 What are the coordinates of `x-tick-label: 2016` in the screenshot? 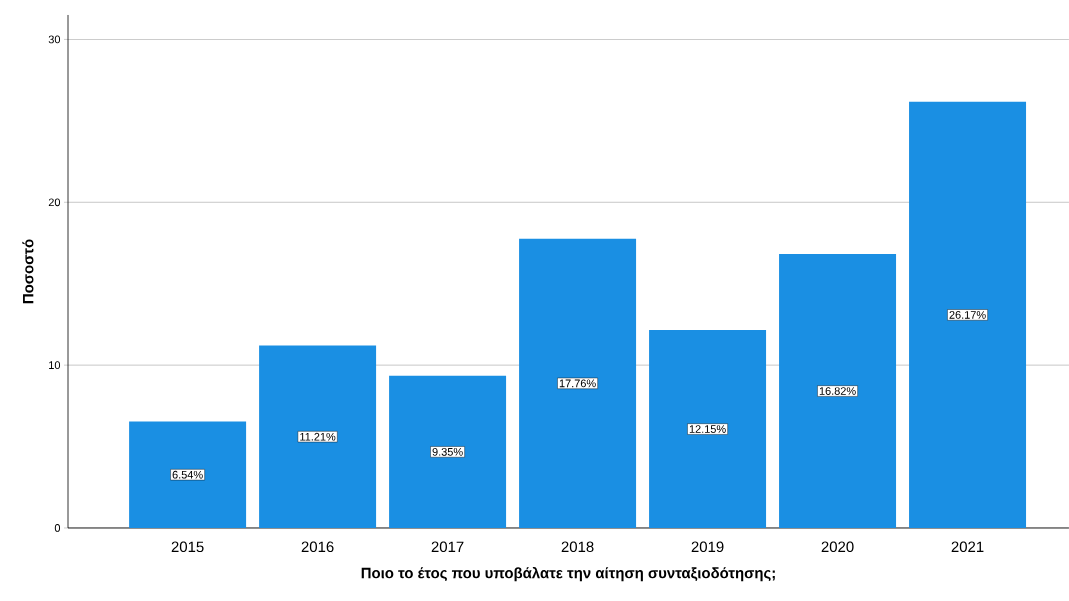 It's located at (317, 547).